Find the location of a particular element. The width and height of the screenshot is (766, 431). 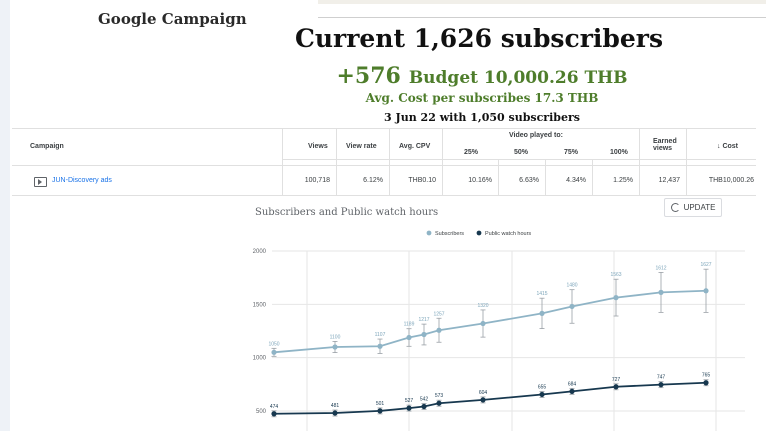

cell-view-rate: 6.12% is located at coordinates (373, 180).